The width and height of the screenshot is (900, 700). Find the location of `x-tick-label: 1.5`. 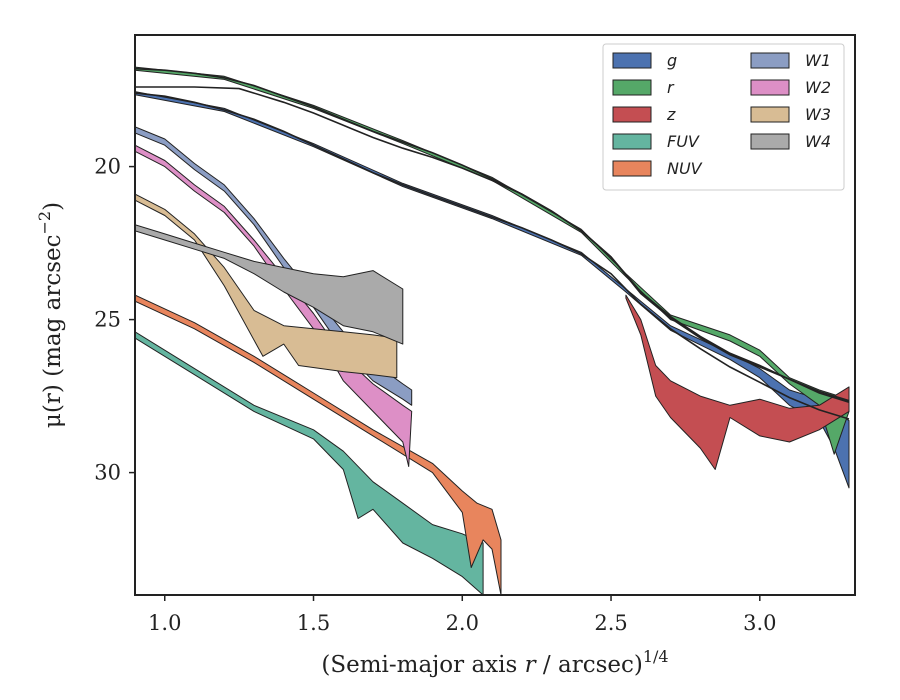

x-tick-label: 1.5 is located at coordinates (313, 623).